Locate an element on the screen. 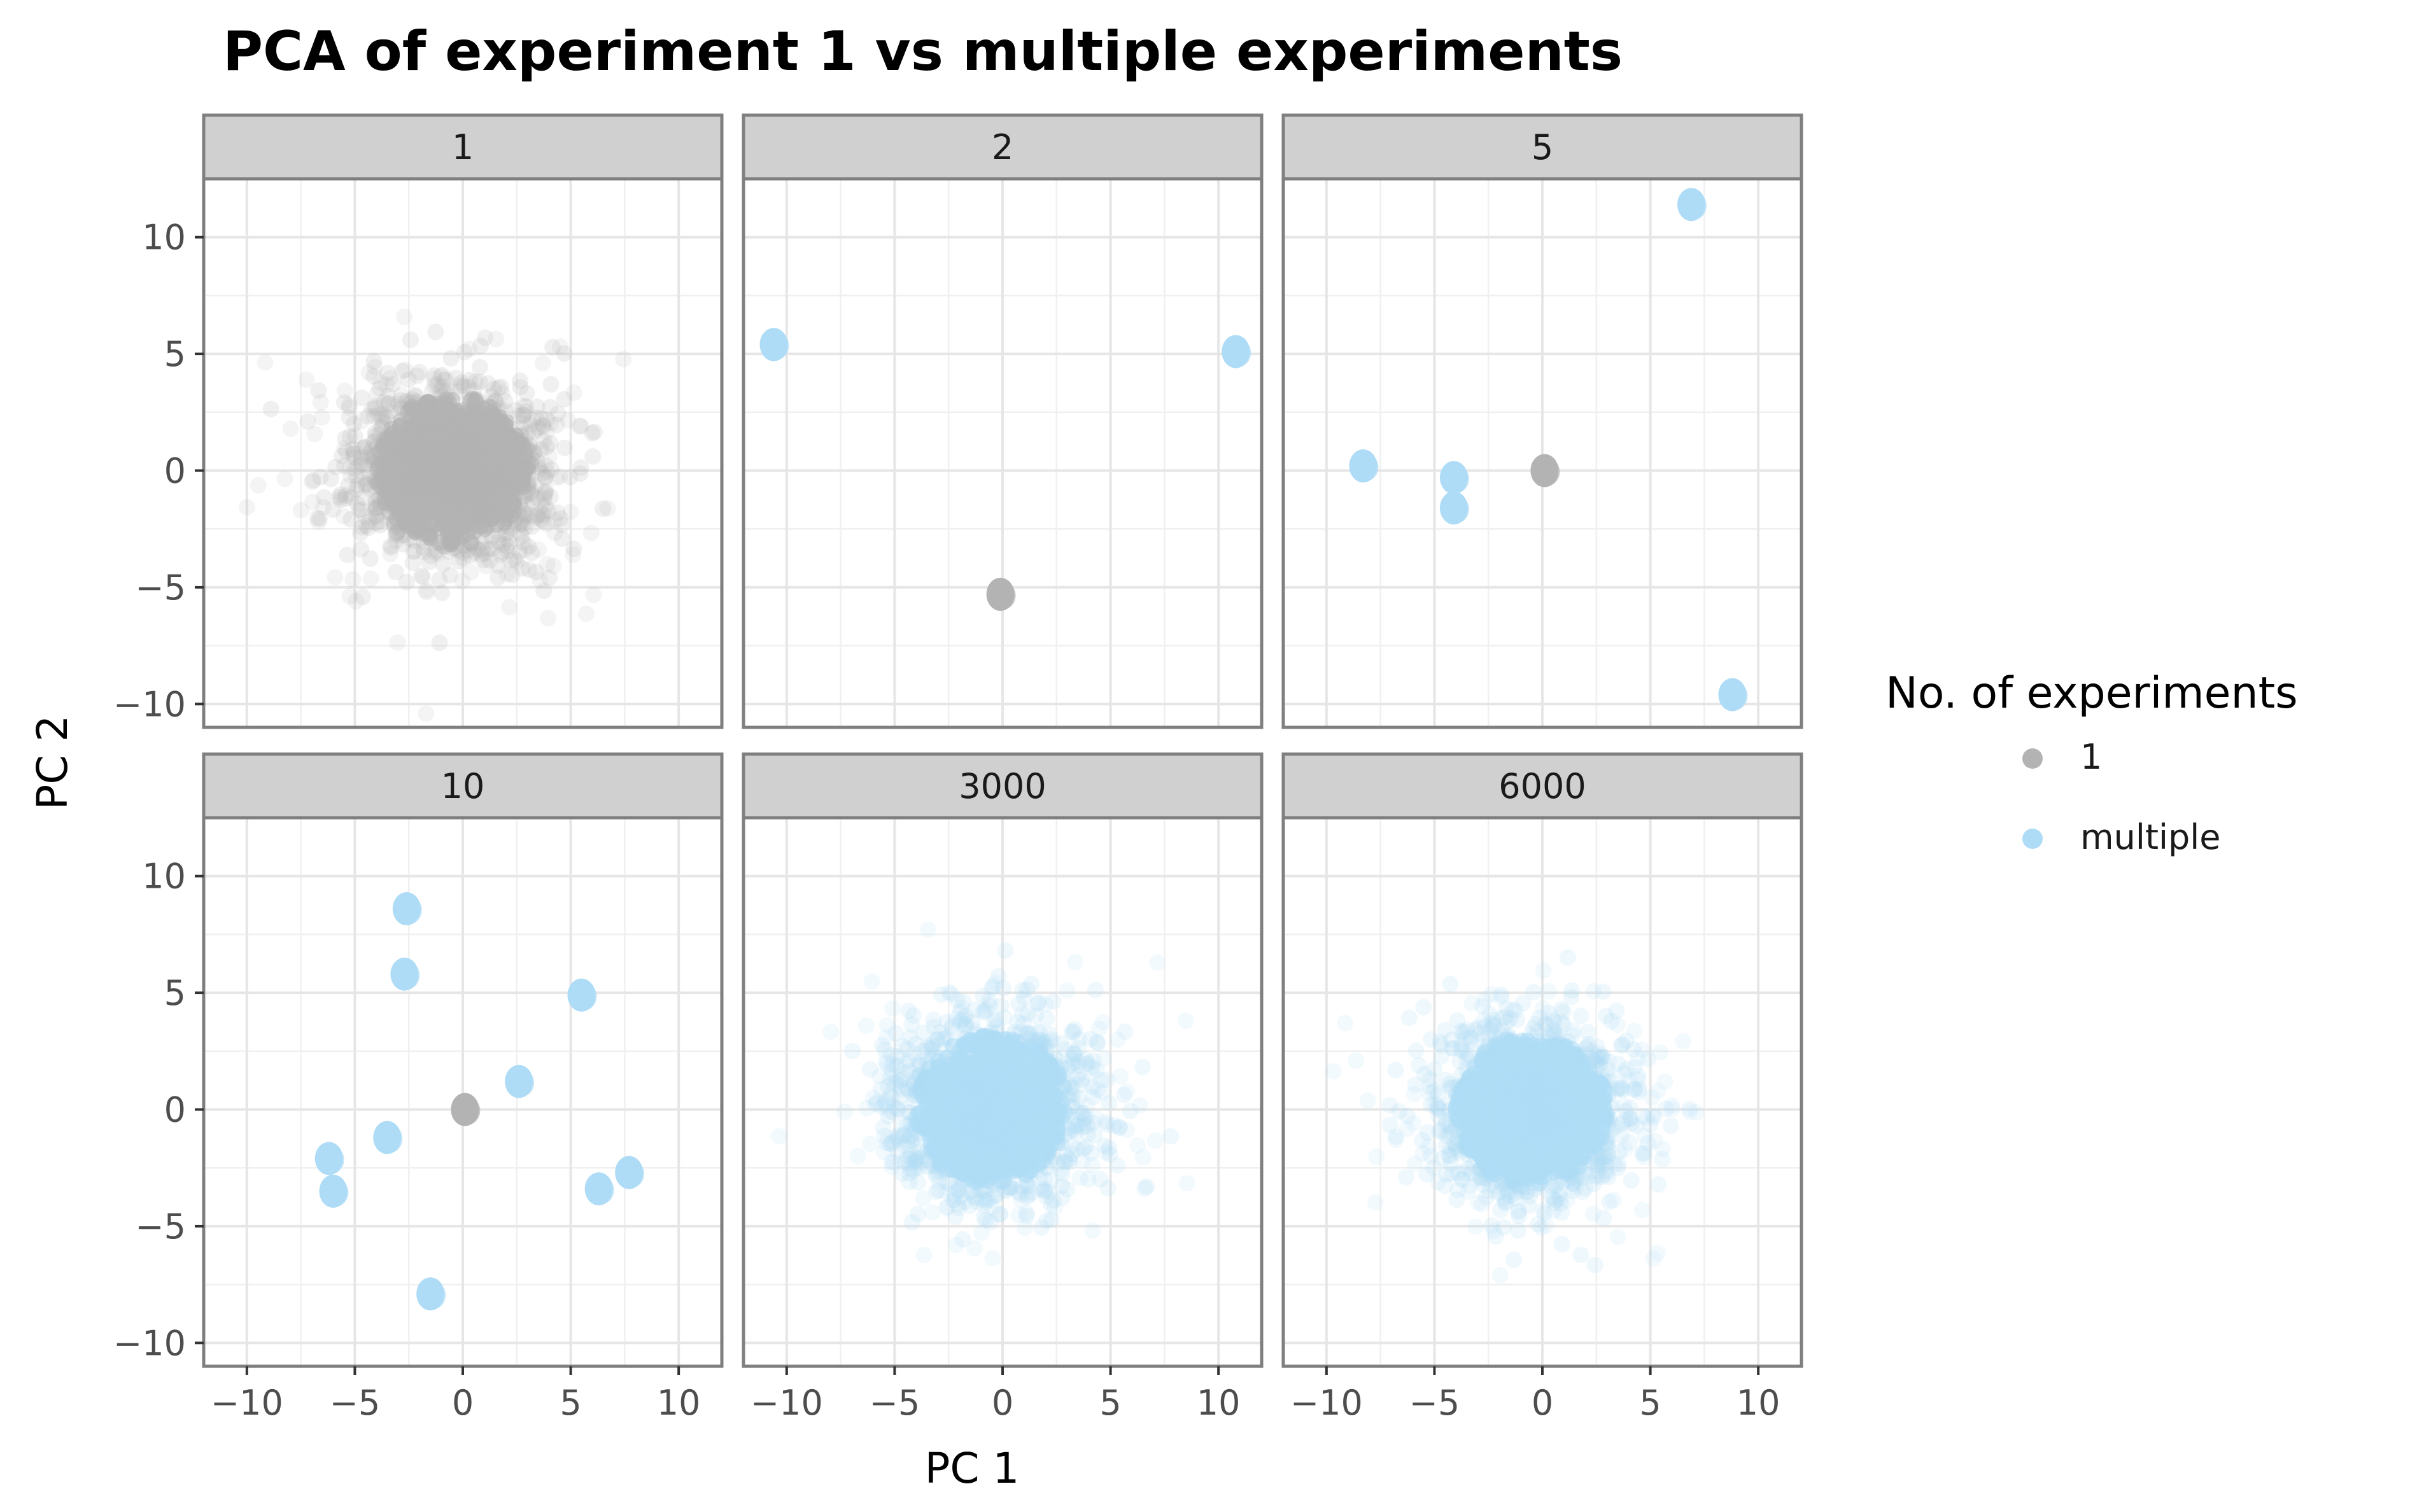  facet-panel-6000: 6000−10 −5 0 5 10 is located at coordinates (1542, 1087).